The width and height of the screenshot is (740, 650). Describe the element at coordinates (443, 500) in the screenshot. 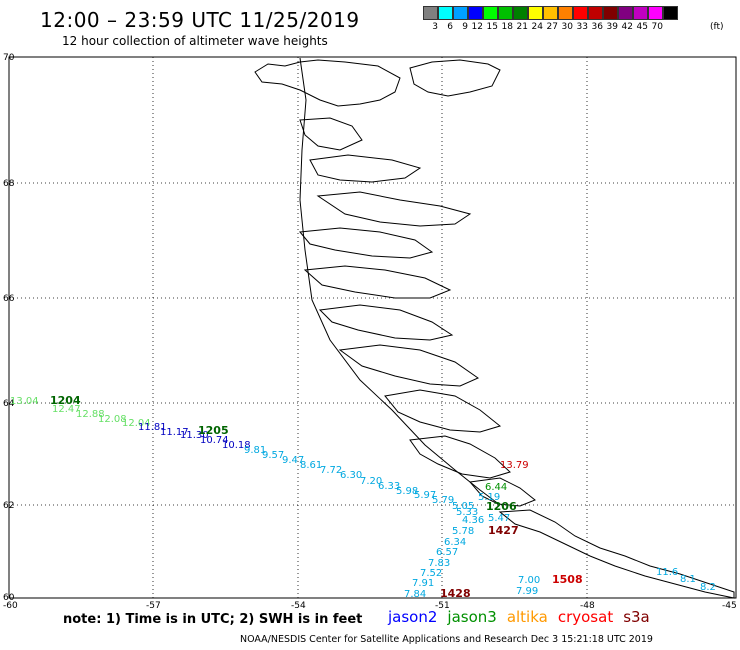

I see `obs-value: 5.79` at that location.